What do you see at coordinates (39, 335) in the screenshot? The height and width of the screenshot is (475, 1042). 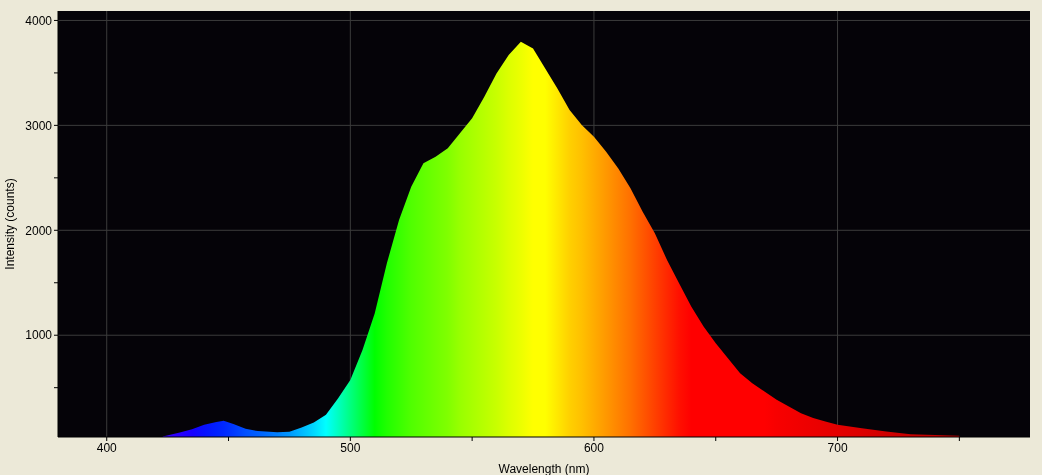 I see `y-tick-label: 1000` at bounding box center [39, 335].